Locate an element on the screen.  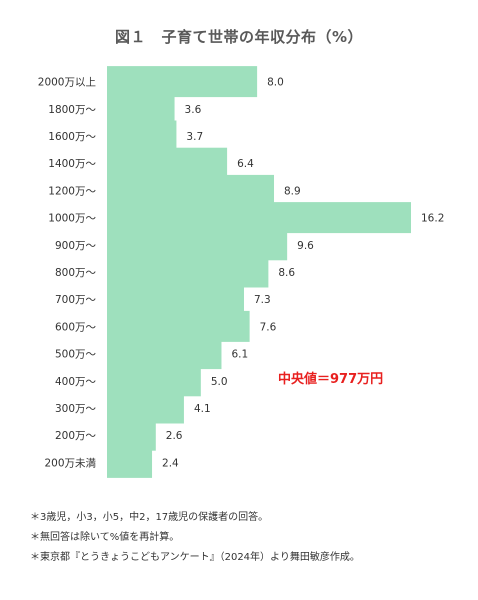
category-label-8: 700万～ is located at coordinates (76, 300).